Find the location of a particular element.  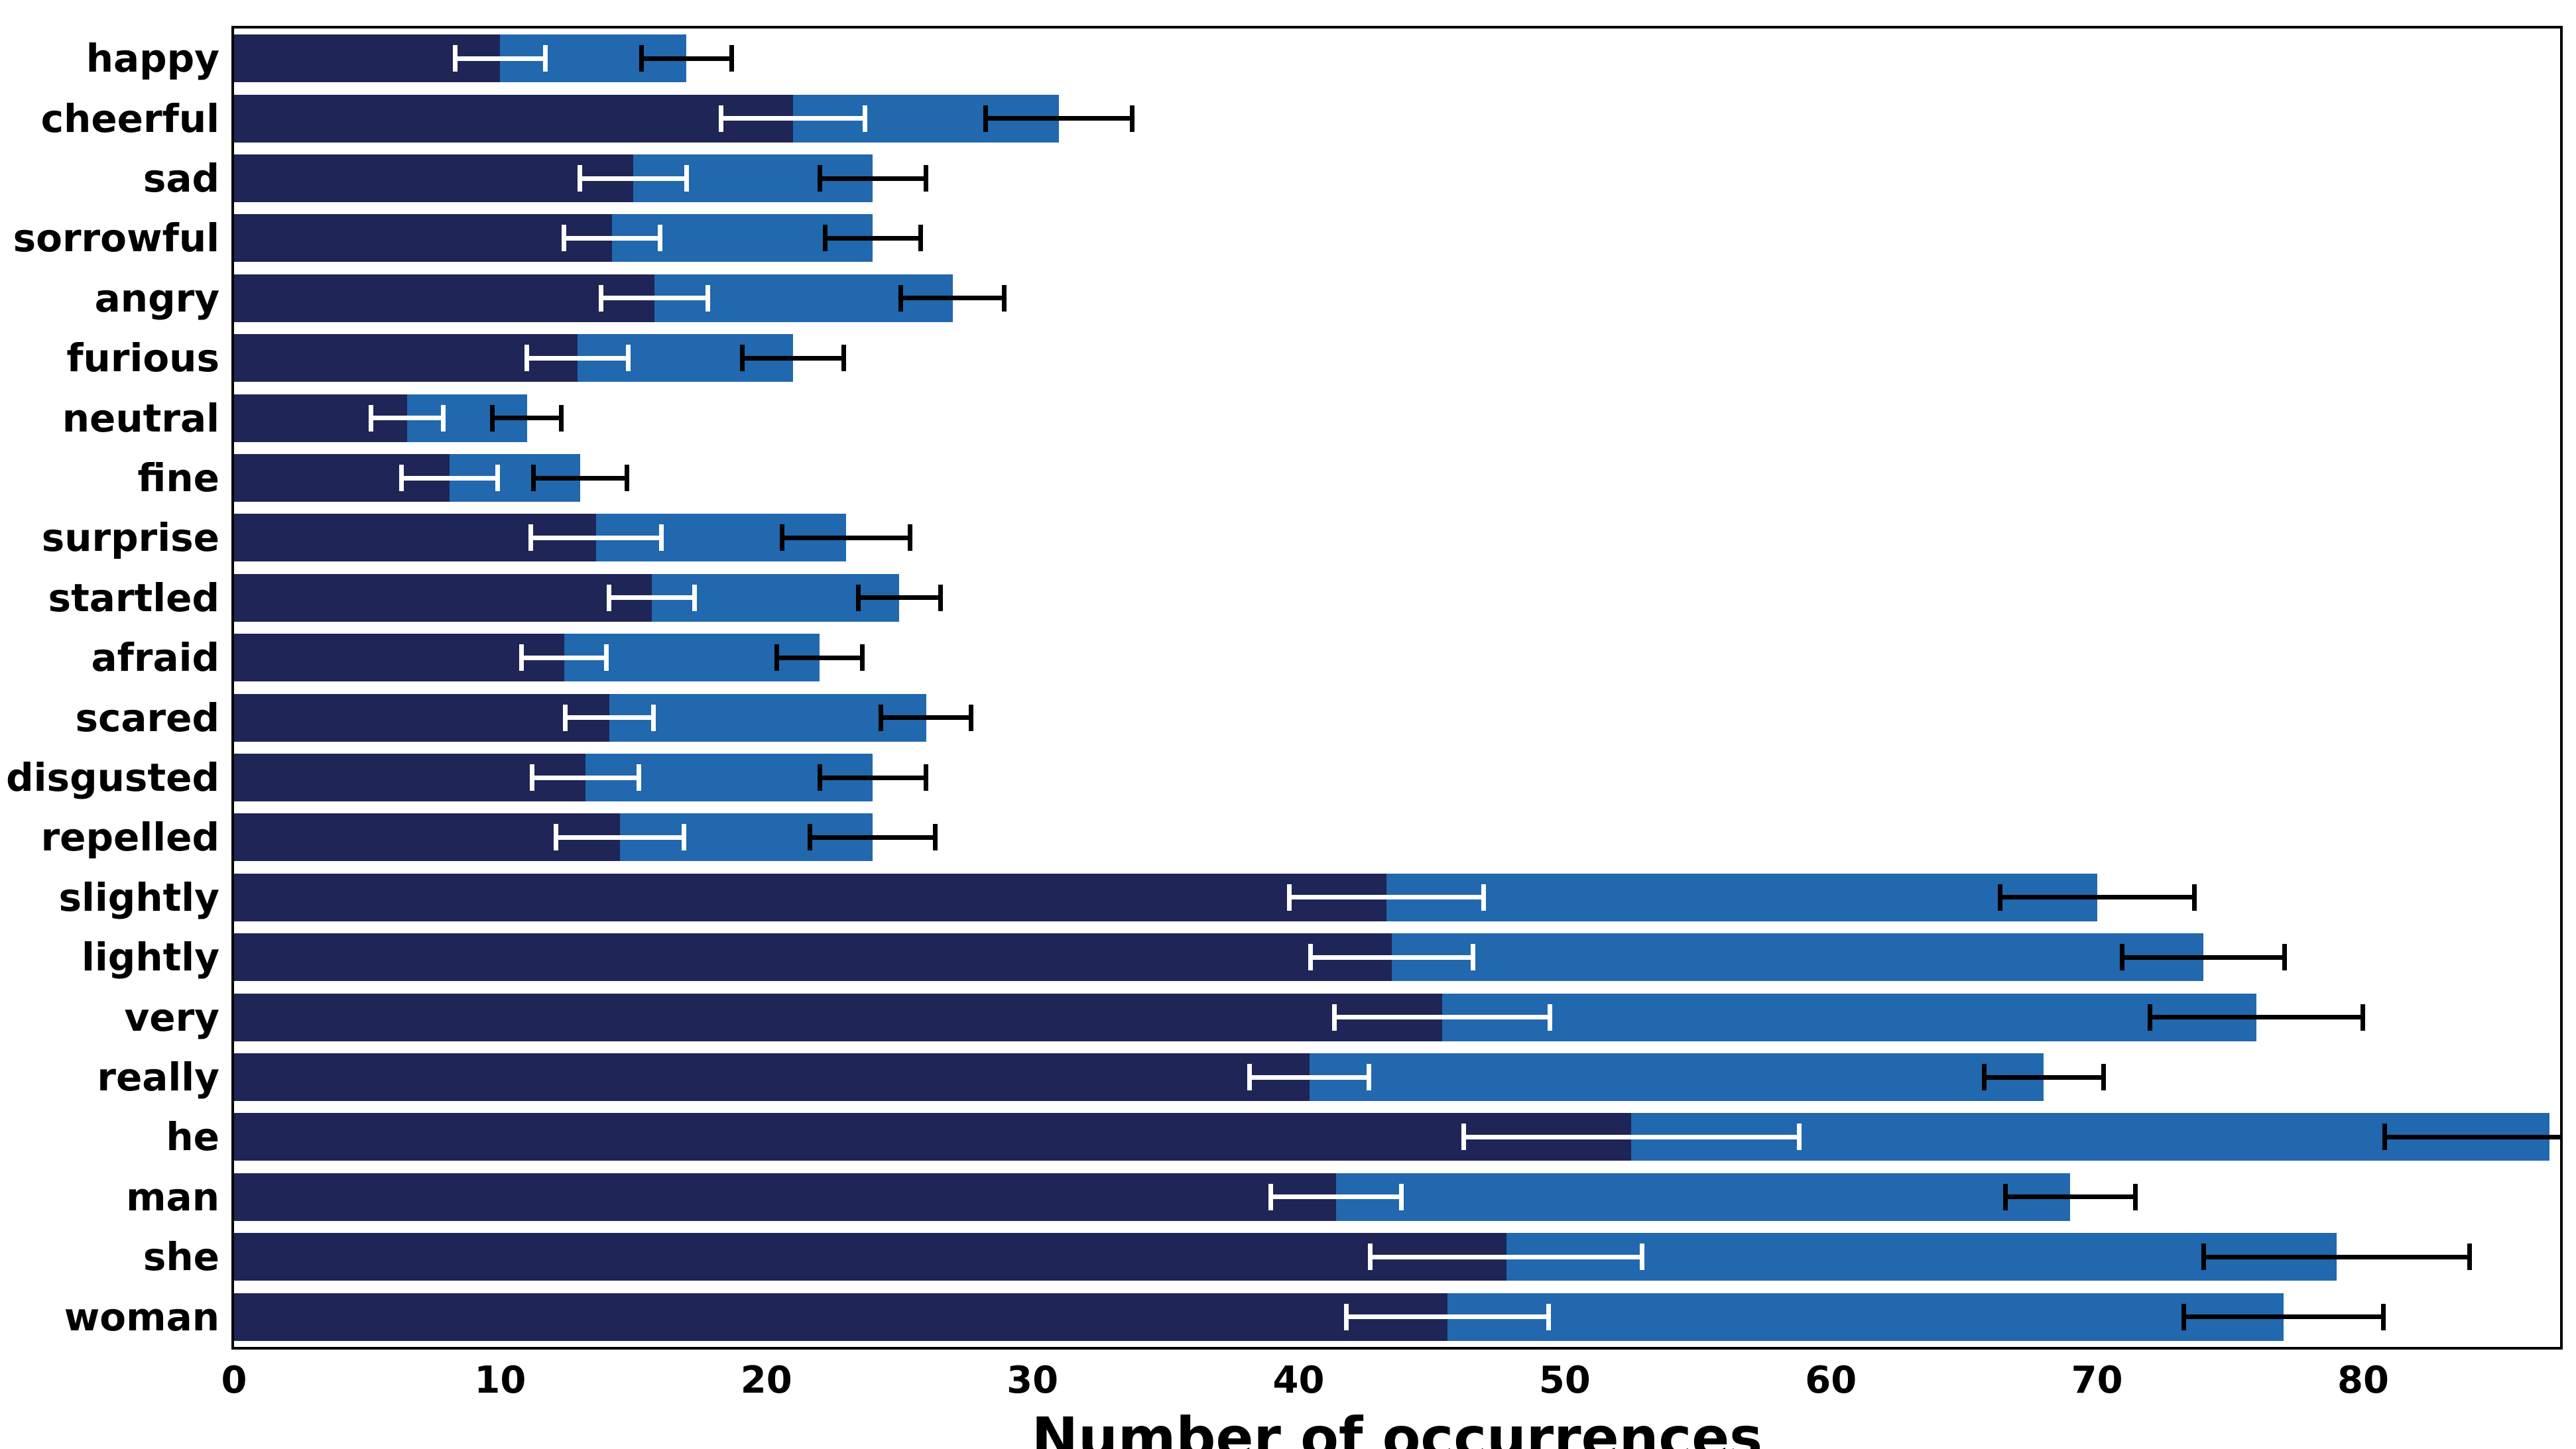

errbar-inner-repelled-cap-right is located at coordinates (683, 837).